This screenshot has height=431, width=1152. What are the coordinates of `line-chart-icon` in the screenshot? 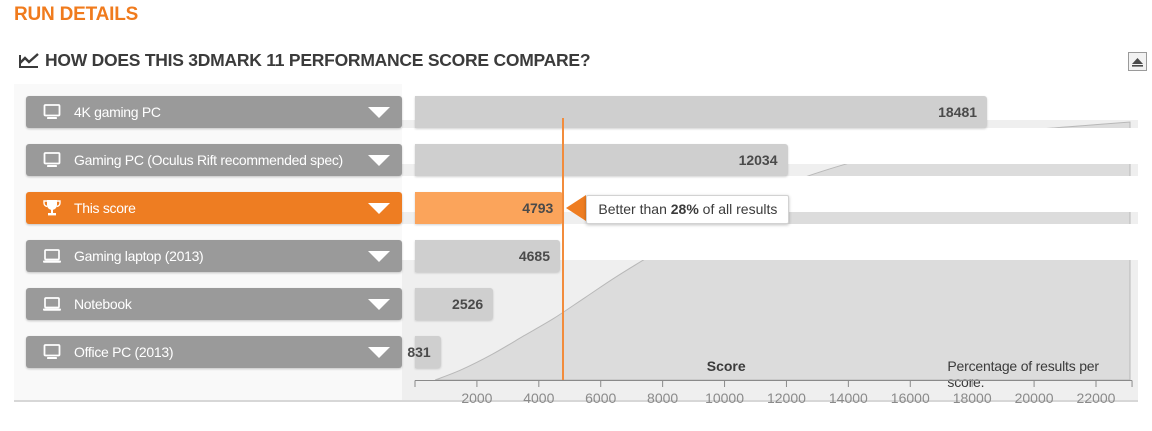 It's located at (29, 61).